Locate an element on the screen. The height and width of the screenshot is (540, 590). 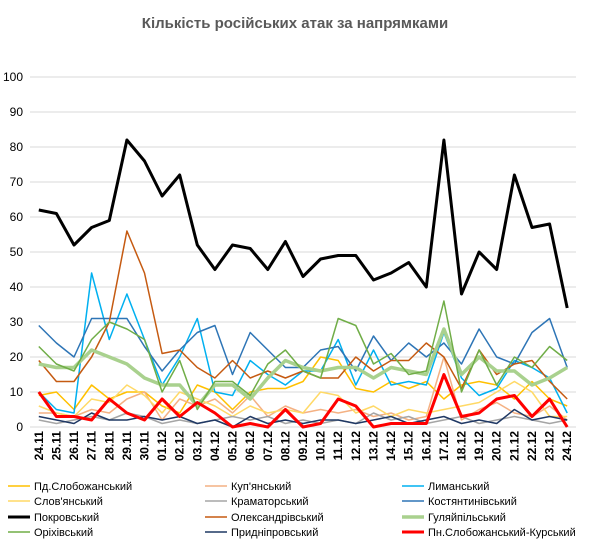
y-tick-label: 40 is located at coordinates (17, 287).